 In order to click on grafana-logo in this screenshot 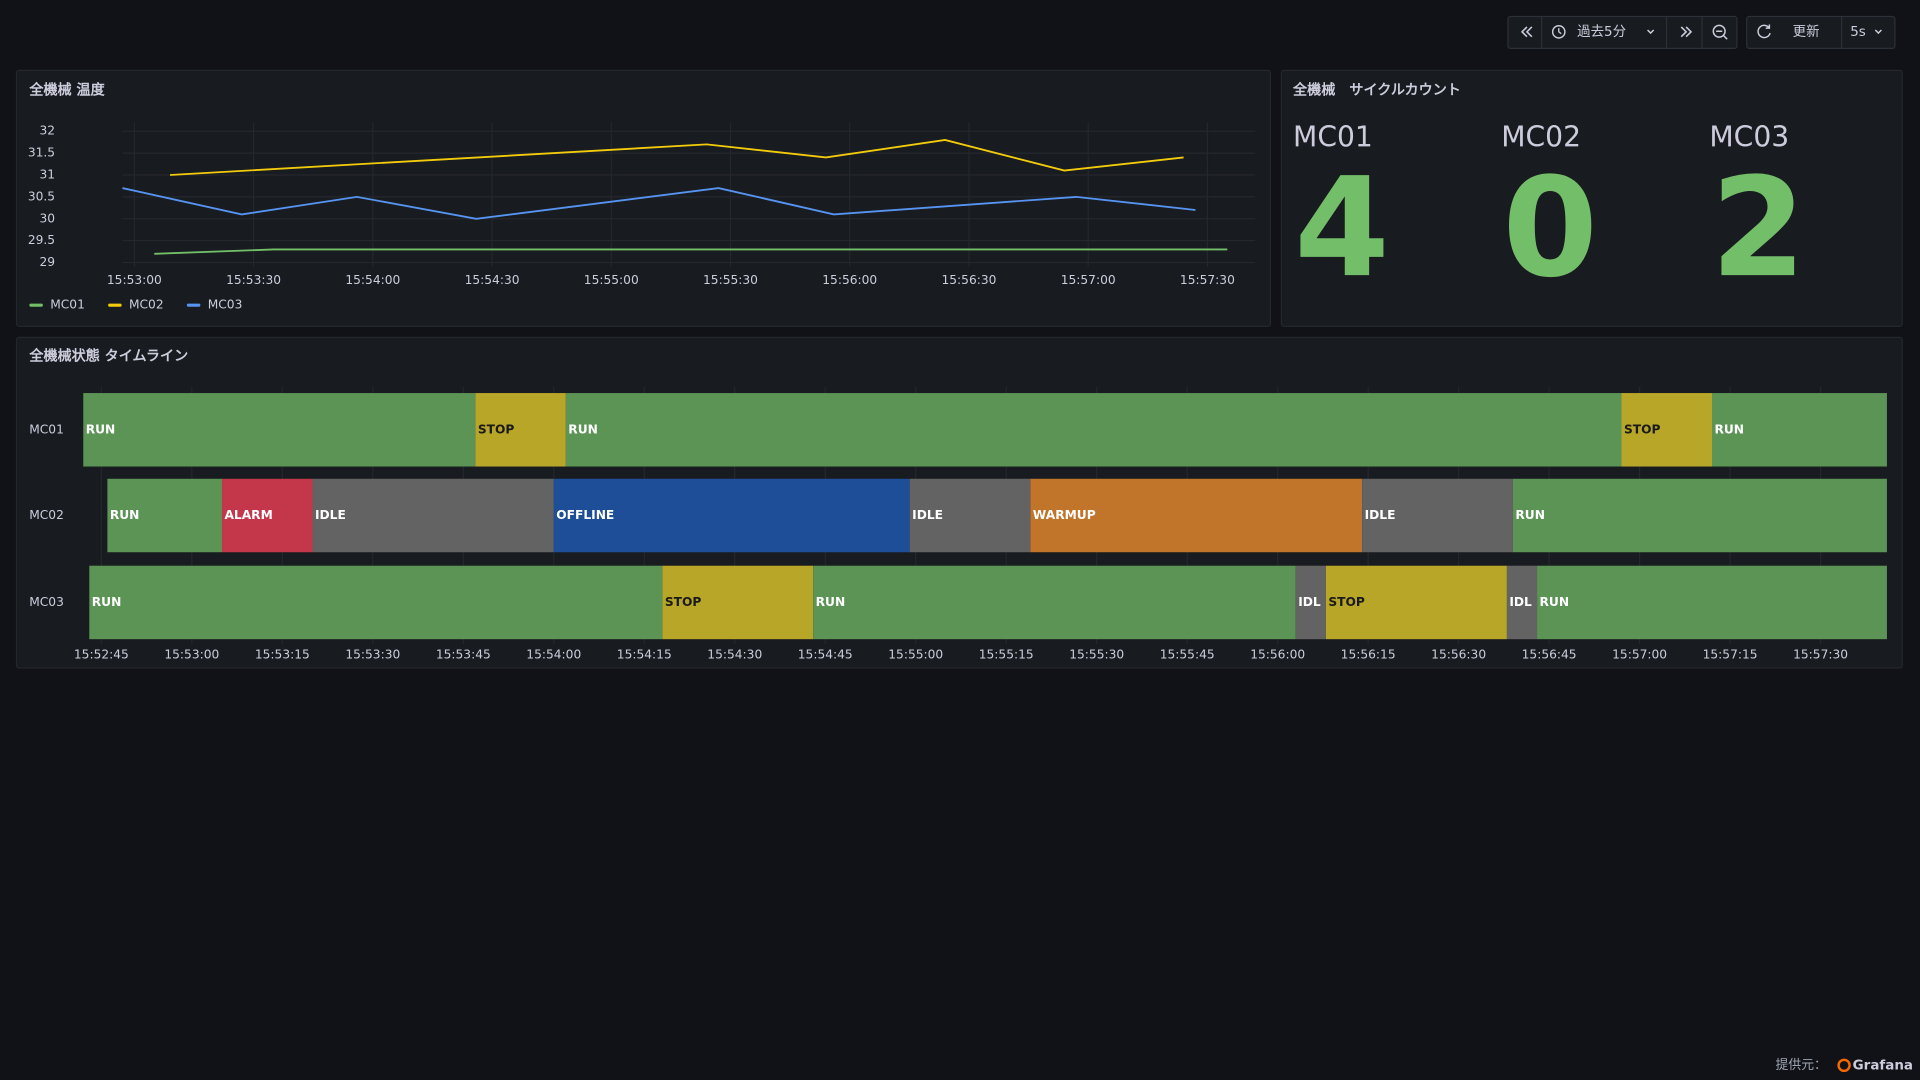, I will do `click(1844, 1065)`.